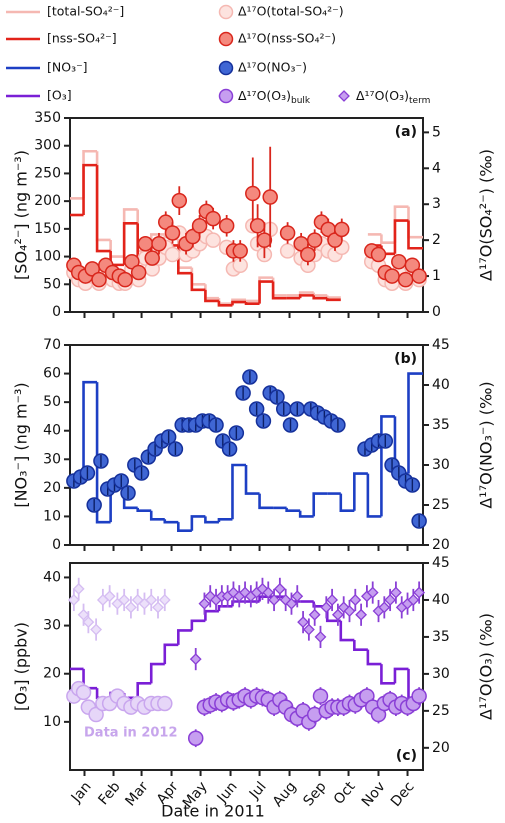 Image resolution: width=505 pixels, height=823 pixels. What do you see at coordinates (441, 345) in the screenshot?
I see `y2-tick-label: 45` at bounding box center [441, 345].